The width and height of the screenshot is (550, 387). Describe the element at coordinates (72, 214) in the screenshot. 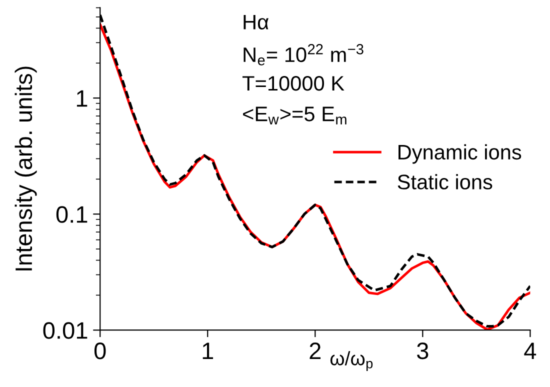

I see `y-tick-label: 0.1` at that location.